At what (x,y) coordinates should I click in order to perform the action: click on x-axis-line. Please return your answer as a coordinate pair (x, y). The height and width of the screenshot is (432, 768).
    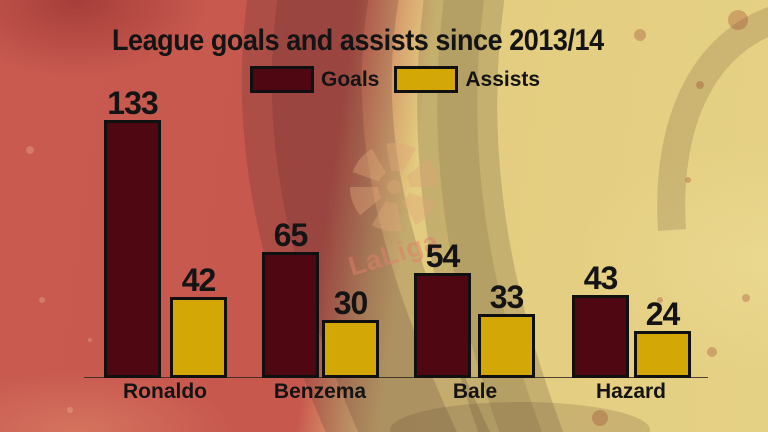
    Looking at the image, I should click on (396, 377).